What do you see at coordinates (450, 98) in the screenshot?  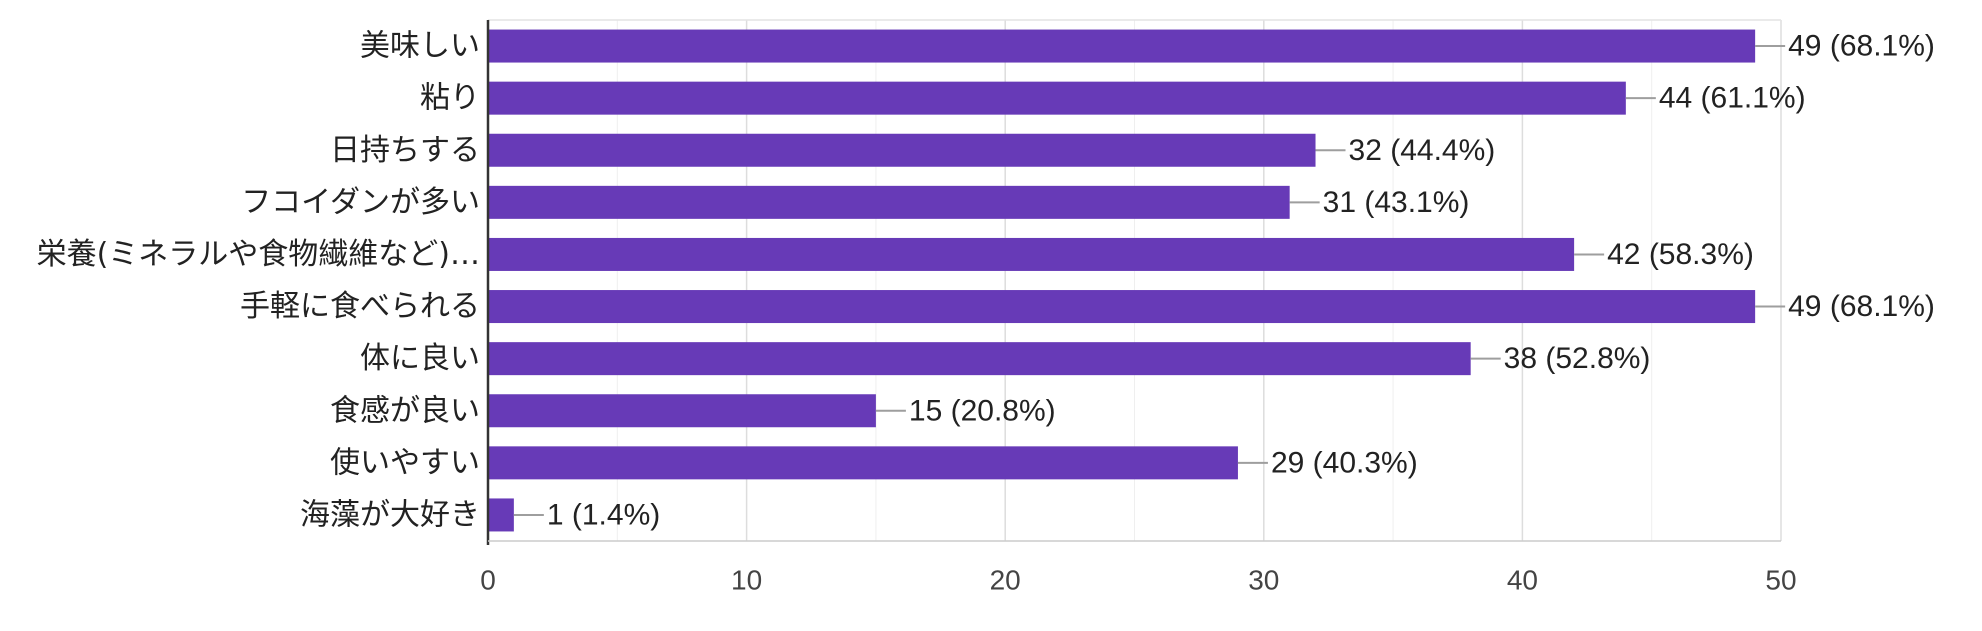 I see `category-label: 粘り` at bounding box center [450, 98].